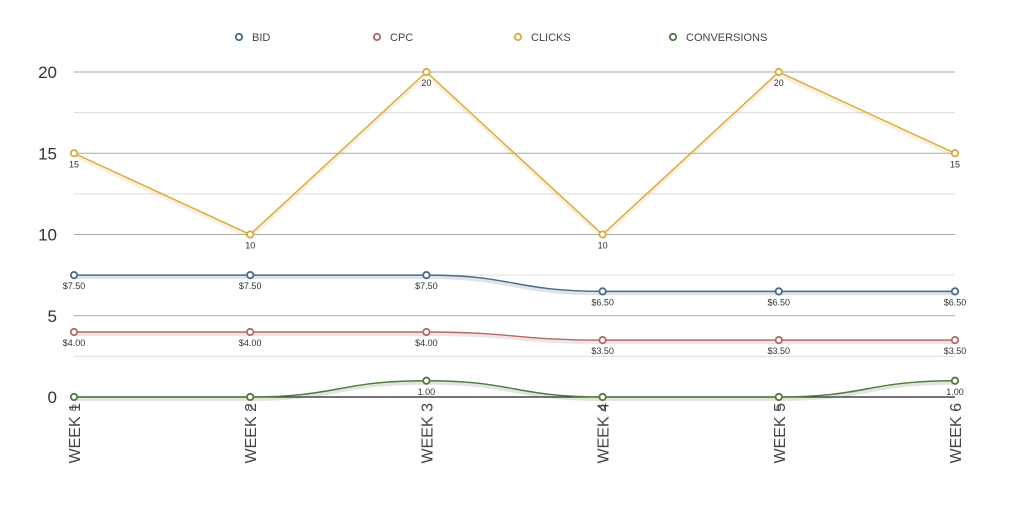  What do you see at coordinates (780, 433) in the screenshot?
I see `x-tick-label: WEEK 5` at bounding box center [780, 433].